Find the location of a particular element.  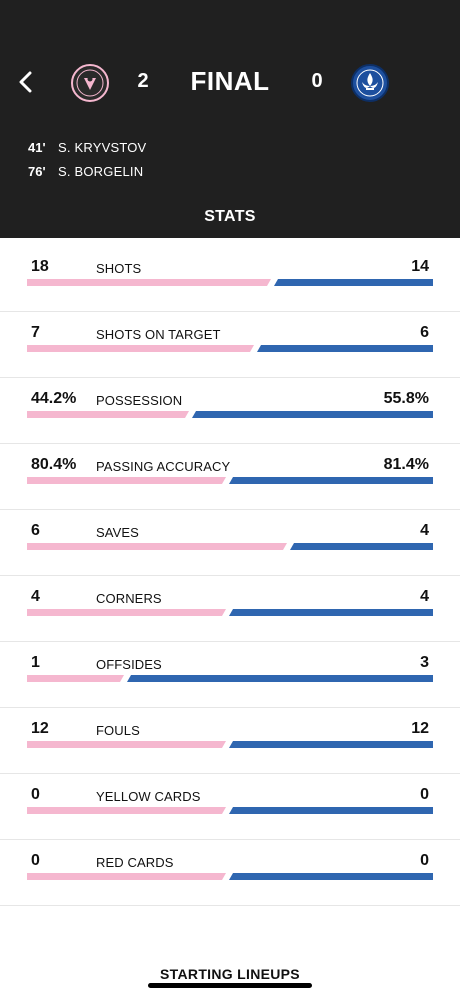

stat-row-red-cards: 0 RED CARDS 0 is located at coordinates (230, 873).